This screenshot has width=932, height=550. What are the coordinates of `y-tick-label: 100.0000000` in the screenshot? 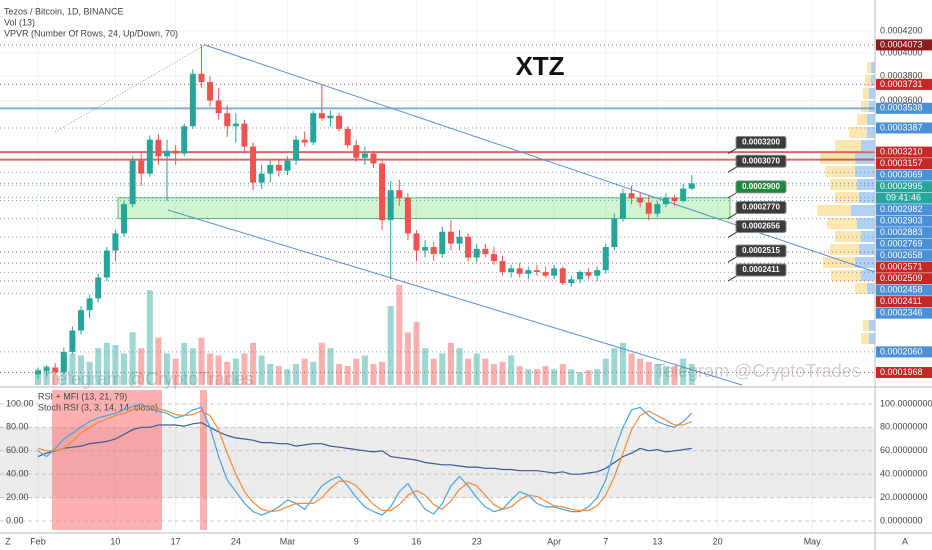 It's located at (906, 403).